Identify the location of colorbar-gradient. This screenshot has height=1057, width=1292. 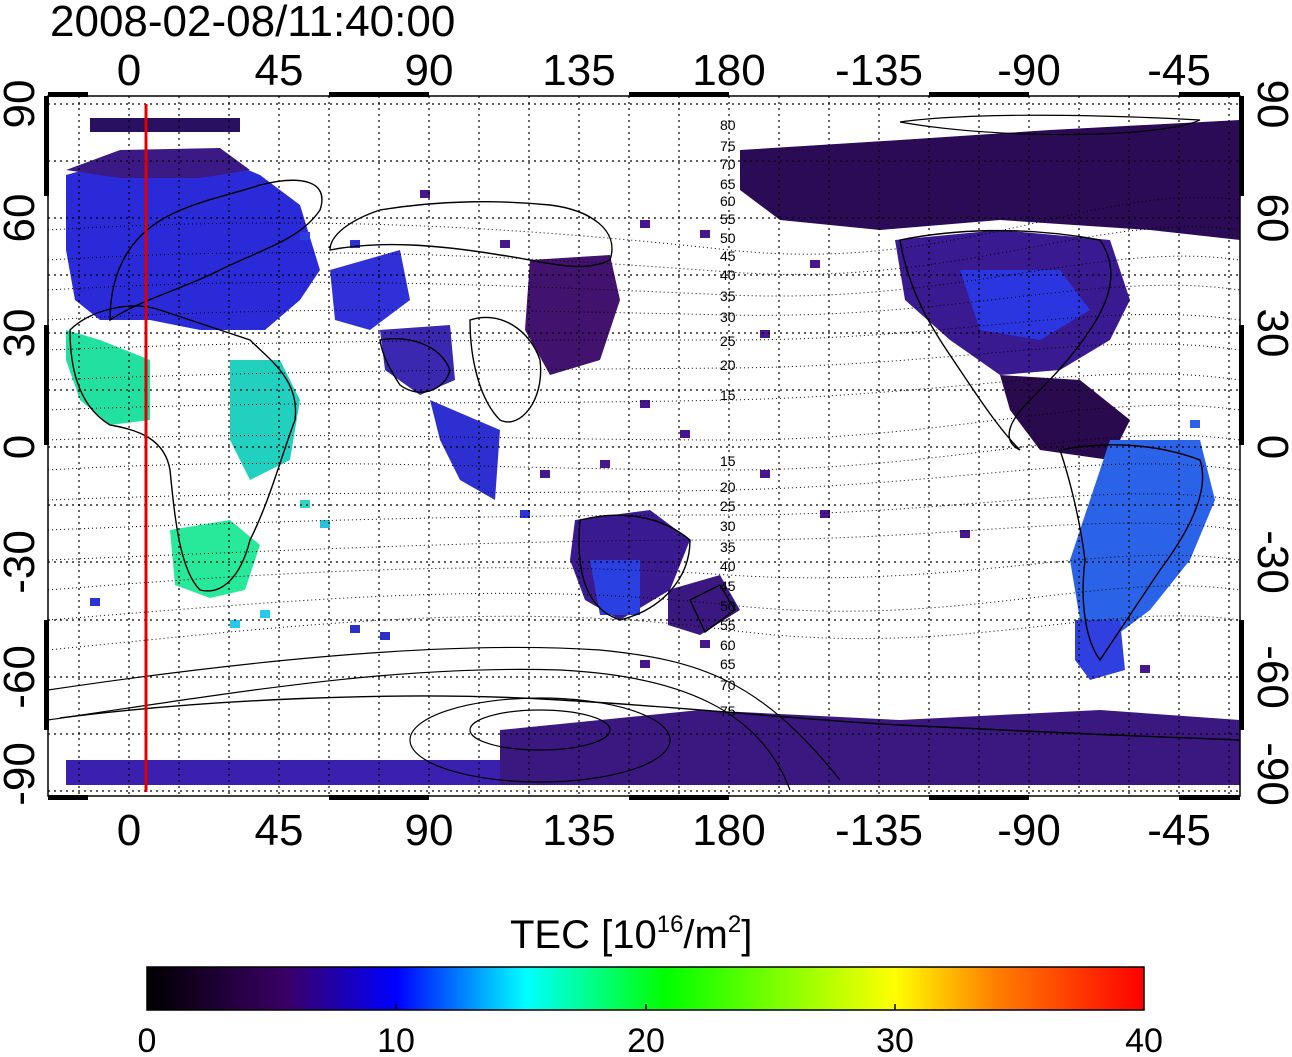
(645, 988).